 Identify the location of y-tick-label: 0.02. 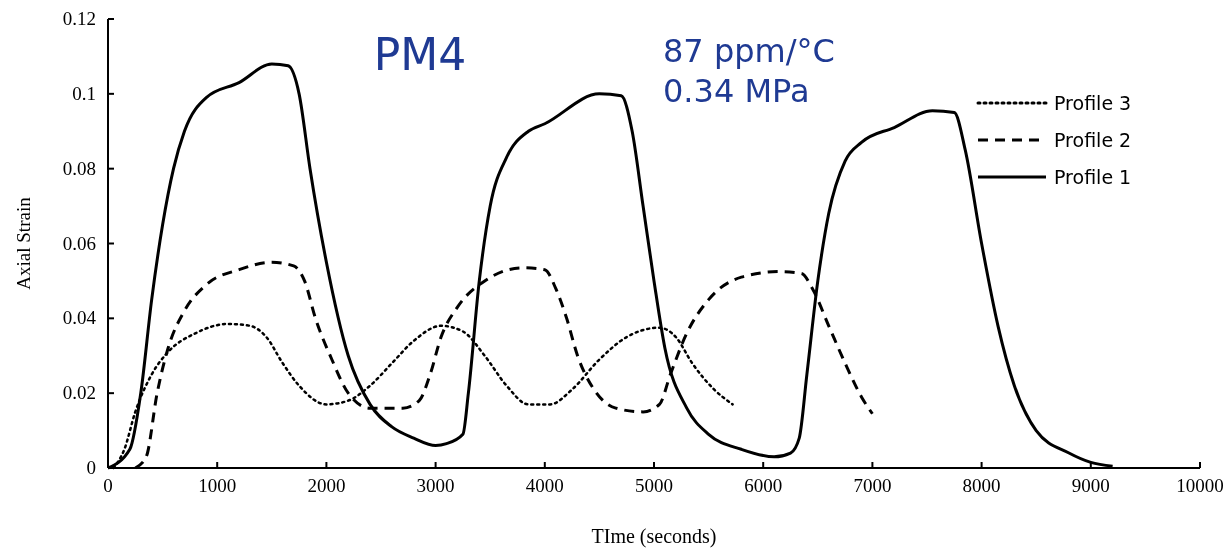
(79, 393).